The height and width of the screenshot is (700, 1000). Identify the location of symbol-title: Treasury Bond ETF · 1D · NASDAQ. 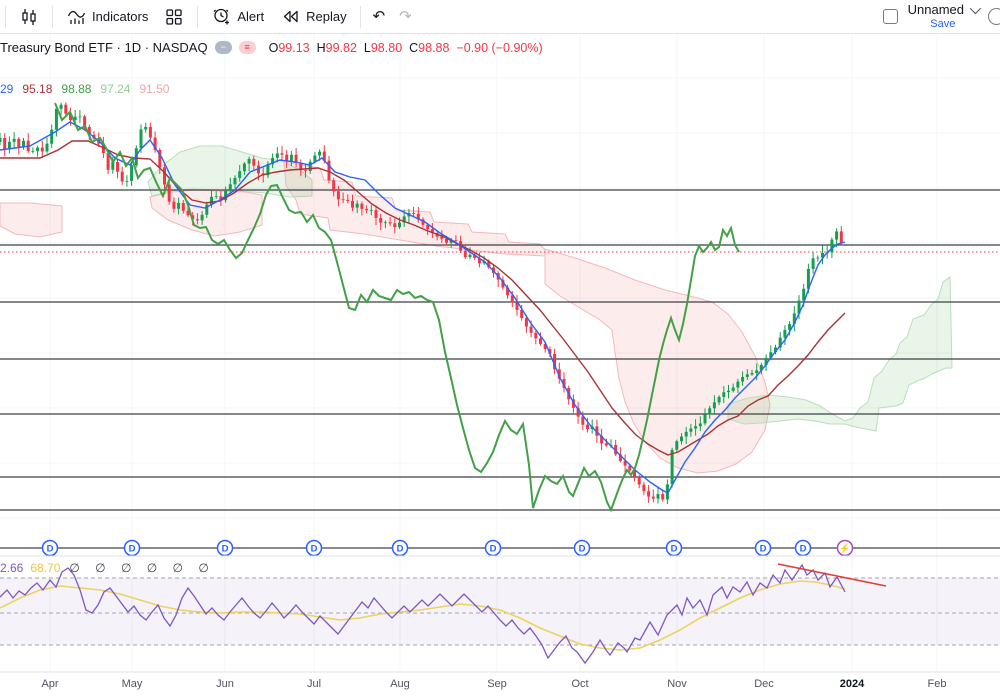
(104, 47).